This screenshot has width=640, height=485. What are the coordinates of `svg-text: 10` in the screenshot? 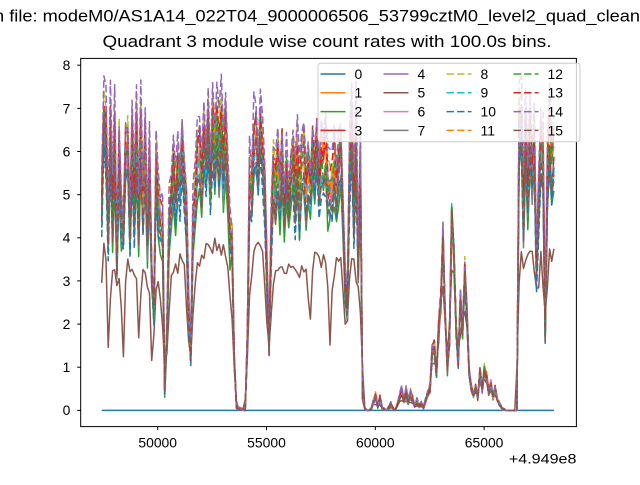 It's located at (489, 112).